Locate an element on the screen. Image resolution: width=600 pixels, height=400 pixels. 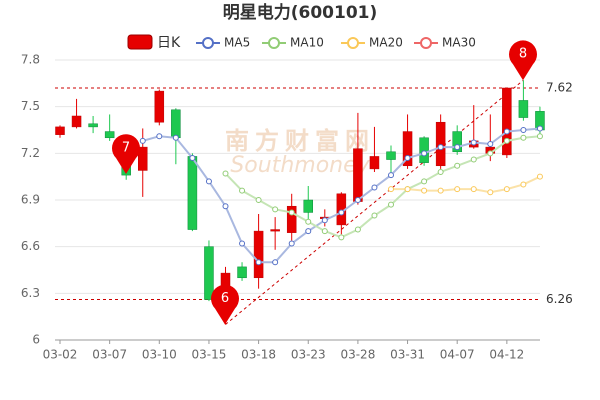
y-tick-label: 6.9 is located at coordinates (30, 200).